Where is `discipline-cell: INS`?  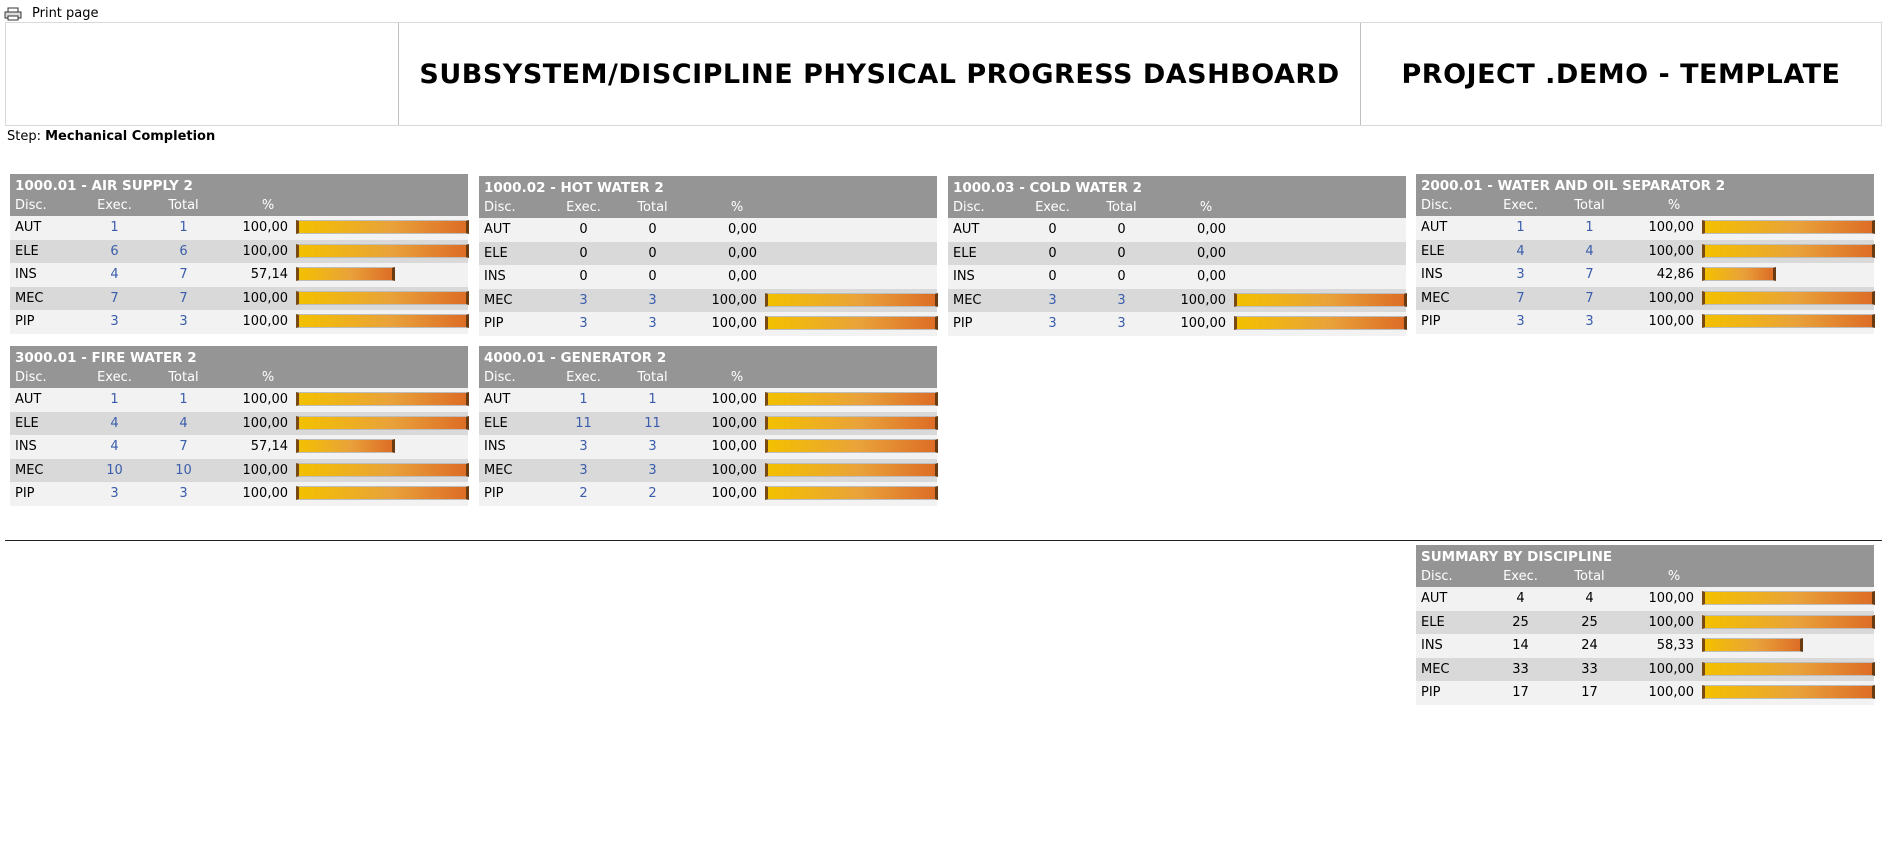
discipline-cell: INS is located at coordinates (1432, 645).